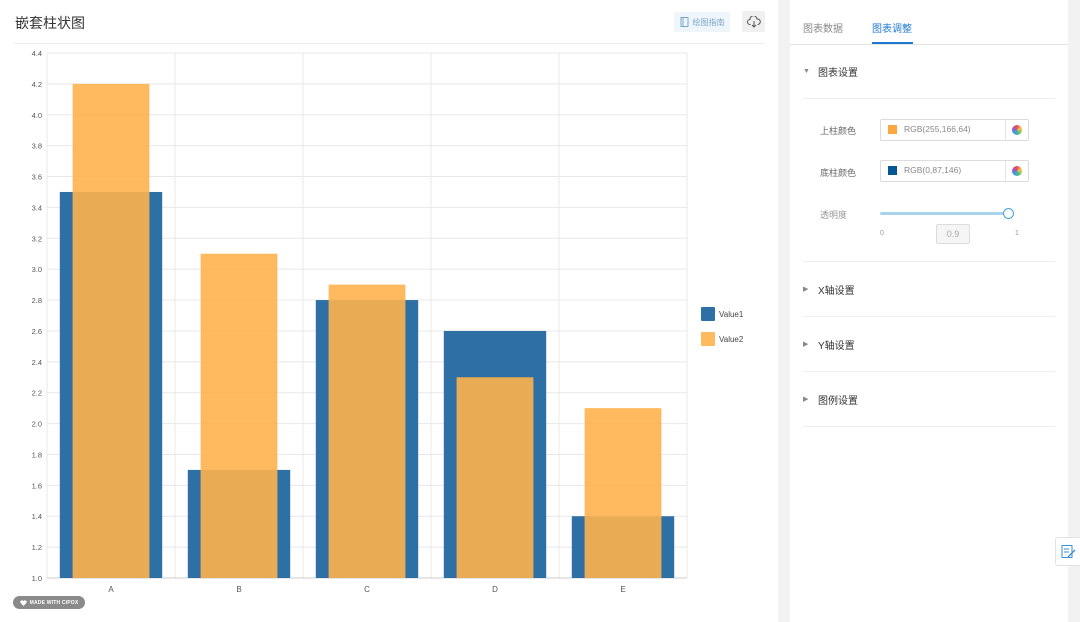 The height and width of the screenshot is (622, 1080). I want to click on section-label: Y轴设置, so click(836, 346).